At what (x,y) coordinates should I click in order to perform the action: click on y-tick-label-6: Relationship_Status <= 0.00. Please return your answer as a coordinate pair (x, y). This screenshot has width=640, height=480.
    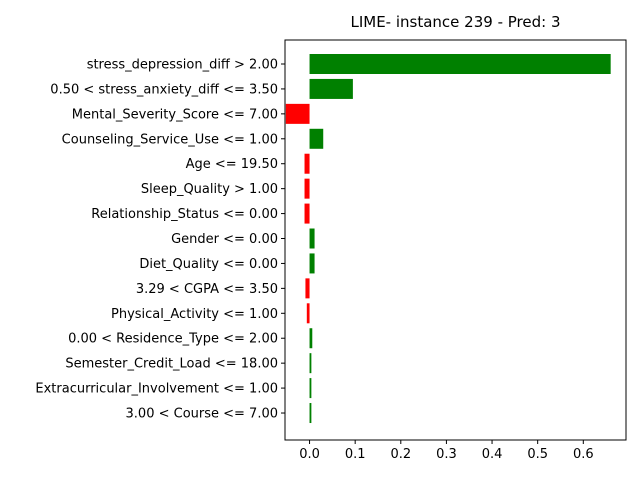
    Looking at the image, I should click on (184, 214).